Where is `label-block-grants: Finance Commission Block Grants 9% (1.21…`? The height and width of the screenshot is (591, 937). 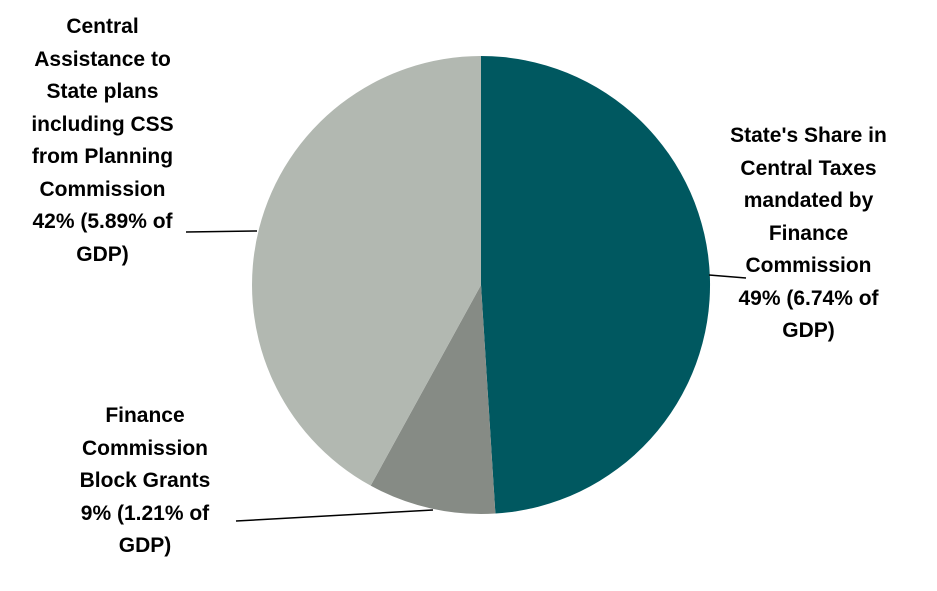
label-block-grants: Finance Commission Block Grants 9% (1.21… is located at coordinates (145, 481).